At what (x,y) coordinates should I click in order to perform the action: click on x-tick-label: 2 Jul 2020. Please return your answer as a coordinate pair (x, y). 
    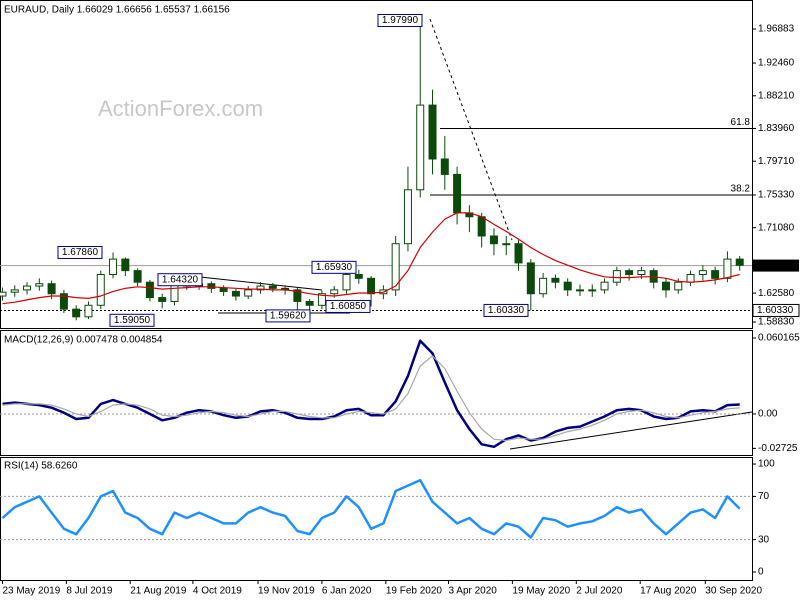
    Looking at the image, I should click on (599, 591).